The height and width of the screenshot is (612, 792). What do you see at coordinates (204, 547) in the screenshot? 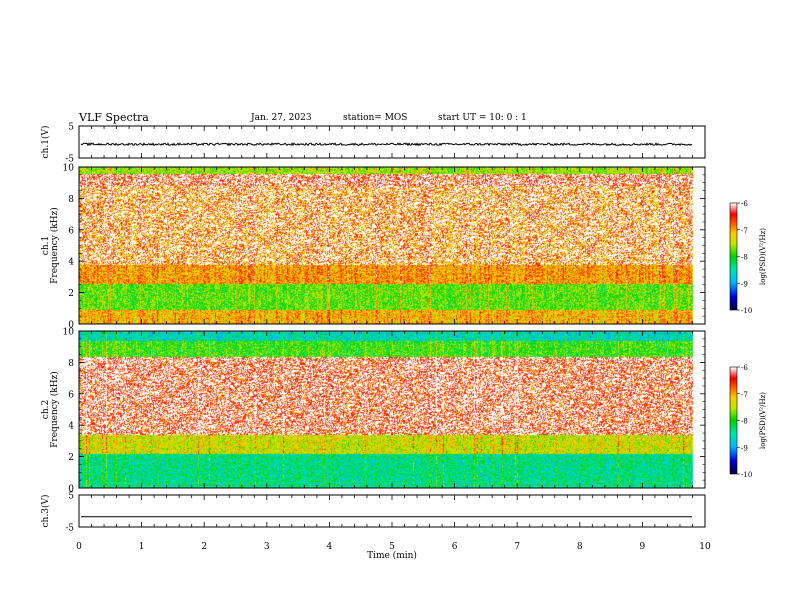
I see `xtick-label: 2` at bounding box center [204, 547].